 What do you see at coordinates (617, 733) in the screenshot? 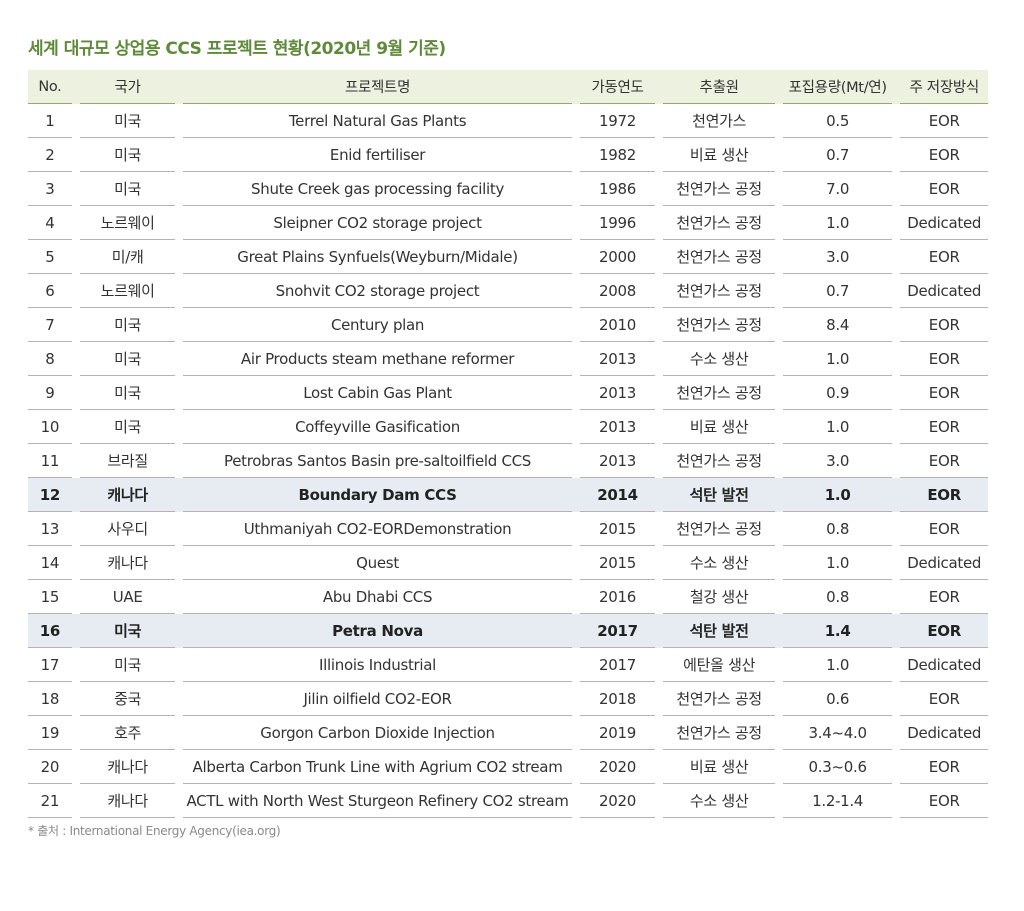
I see `cell-year: 2019` at bounding box center [617, 733].